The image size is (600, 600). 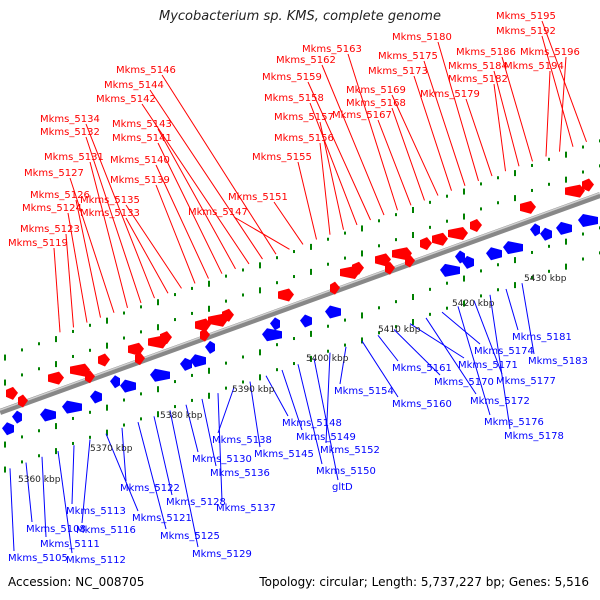 I want to click on reverse-gene-label: Mkms_5130, so click(x=222, y=459).